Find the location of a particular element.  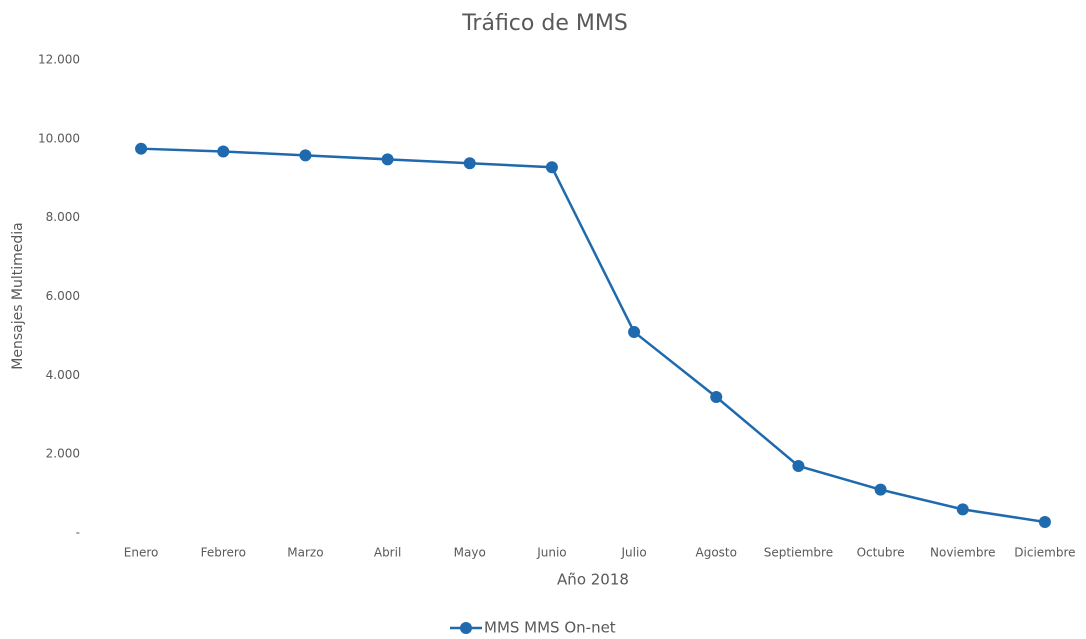

y-tick-label: 8.000 is located at coordinates (63, 217).